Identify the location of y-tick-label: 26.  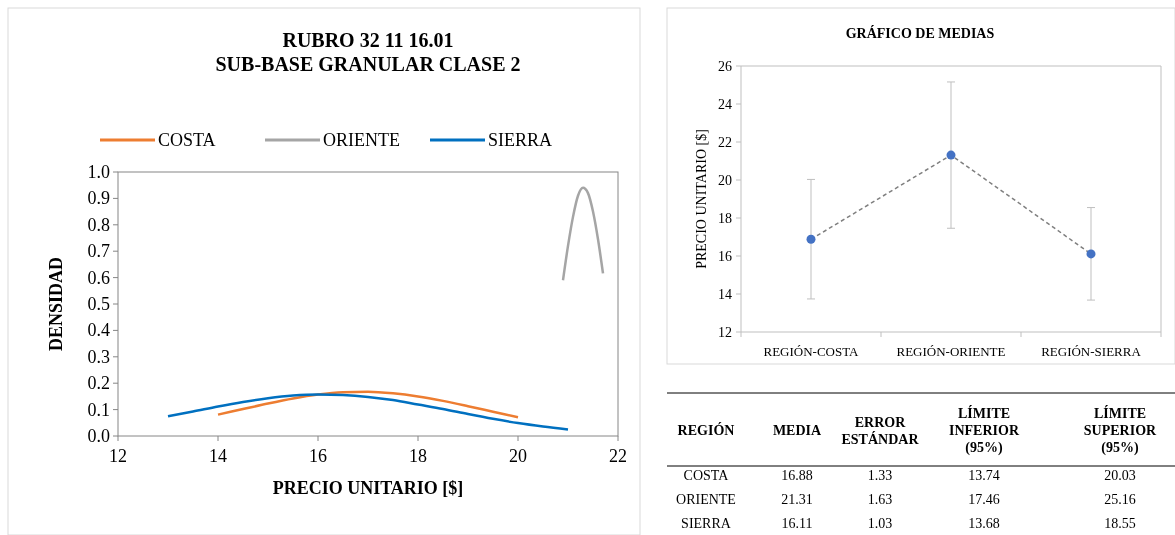
(725, 66).